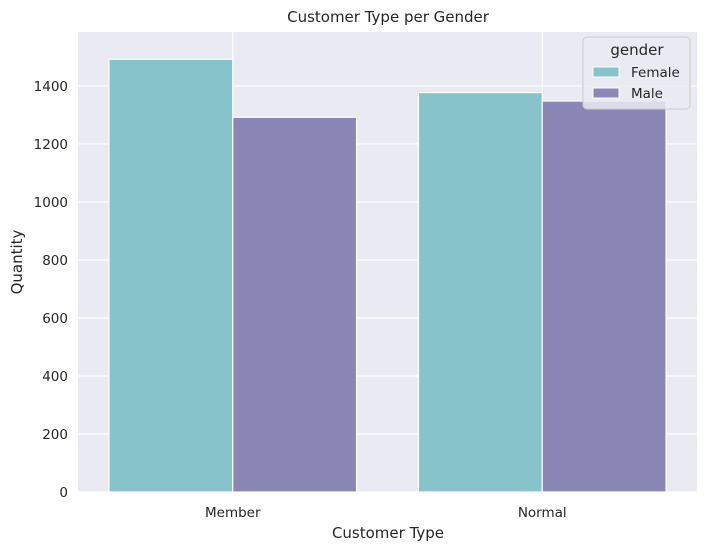 This screenshot has width=707, height=550. Describe the element at coordinates (388, 533) in the screenshot. I see `x-axis-label: Customer Type` at that location.